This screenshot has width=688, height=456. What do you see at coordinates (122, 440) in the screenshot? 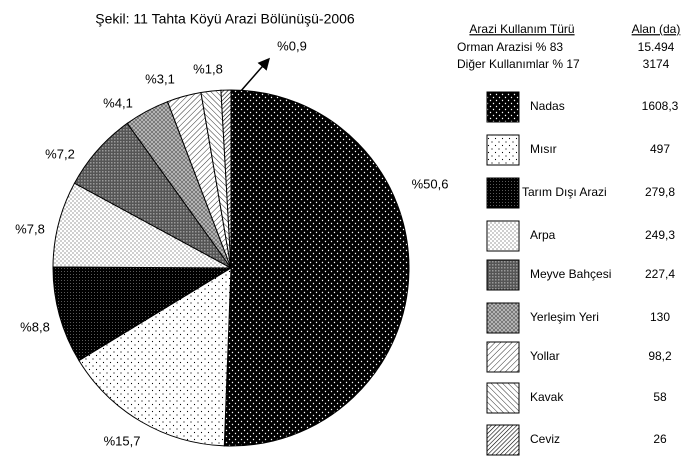
I see `data-label: %15,7` at bounding box center [122, 440].